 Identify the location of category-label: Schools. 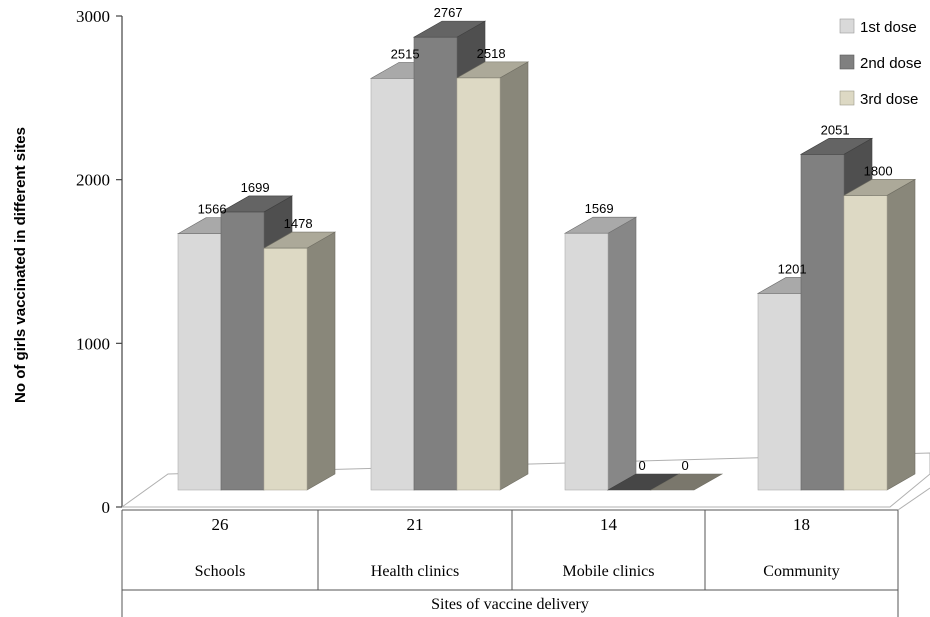
(220, 571).